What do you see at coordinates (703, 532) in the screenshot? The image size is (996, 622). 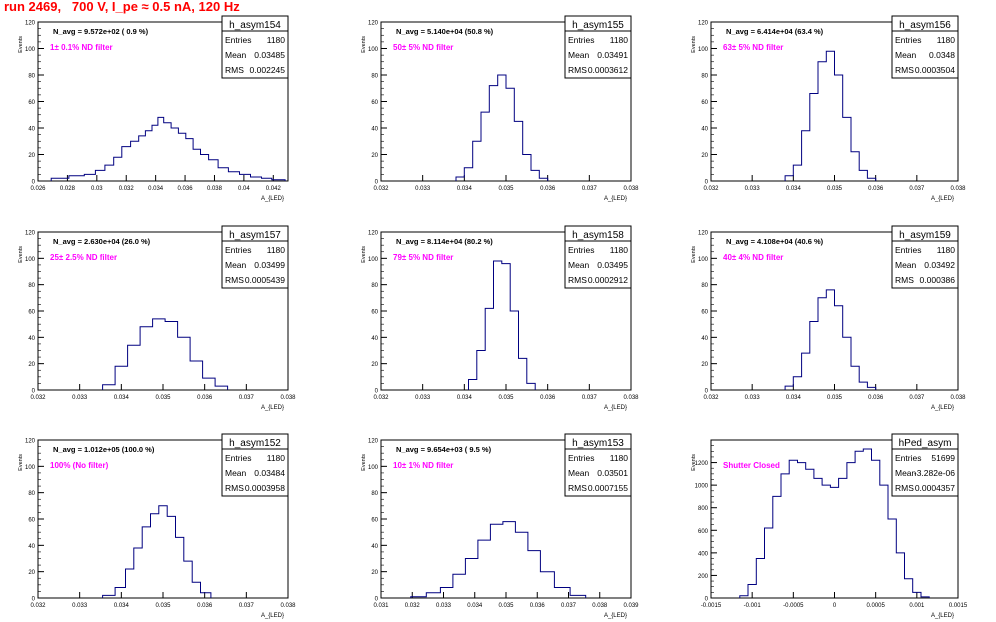 I see `y-tick-label: 600` at bounding box center [703, 532].